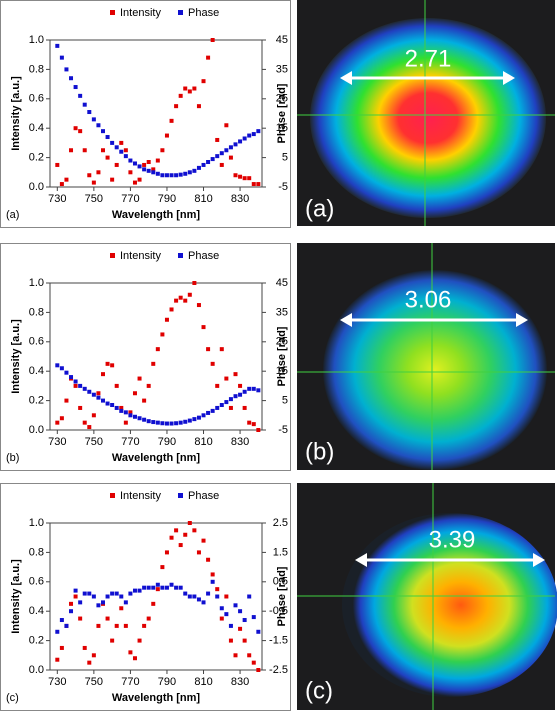  Describe the element at coordinates (285, 158) in the screenshot. I see `y2-tick-label: 5` at that location.